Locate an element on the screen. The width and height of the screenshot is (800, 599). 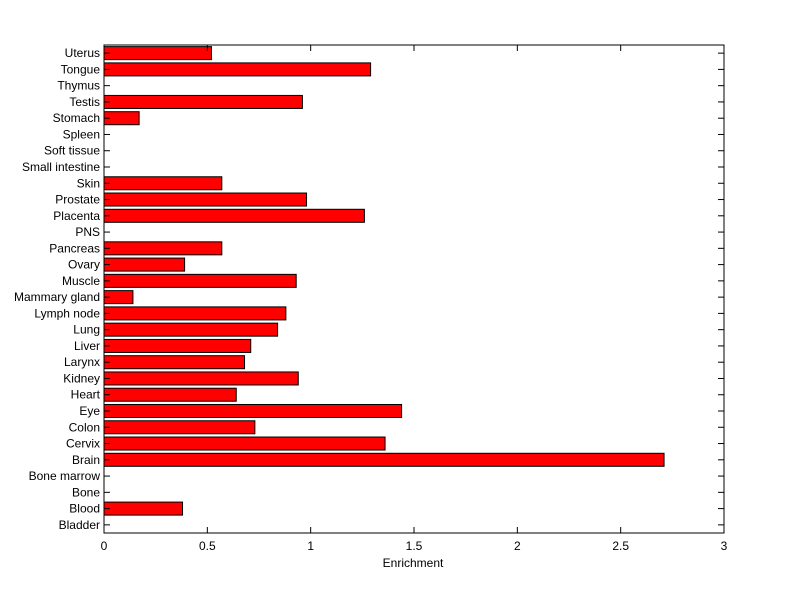
bar-brain is located at coordinates (384, 459).